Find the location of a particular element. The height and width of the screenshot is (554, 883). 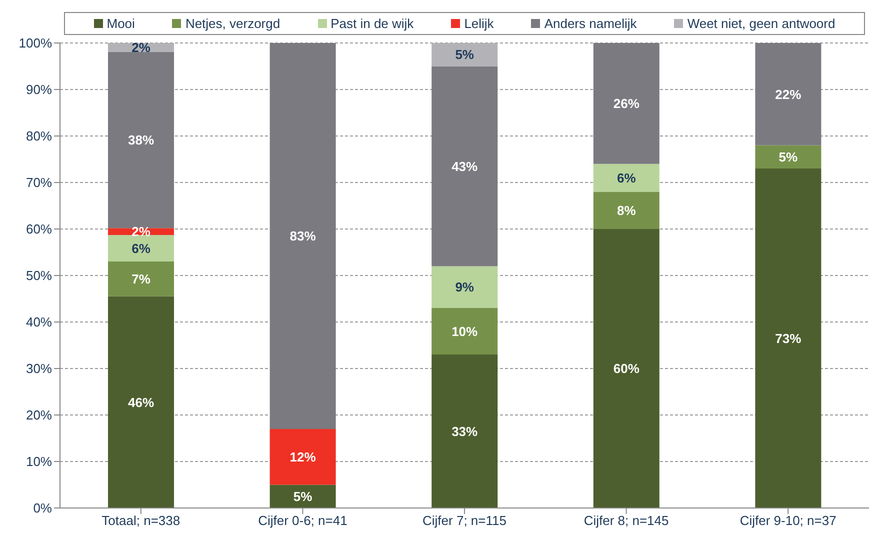

data-label: 22% is located at coordinates (788, 94).